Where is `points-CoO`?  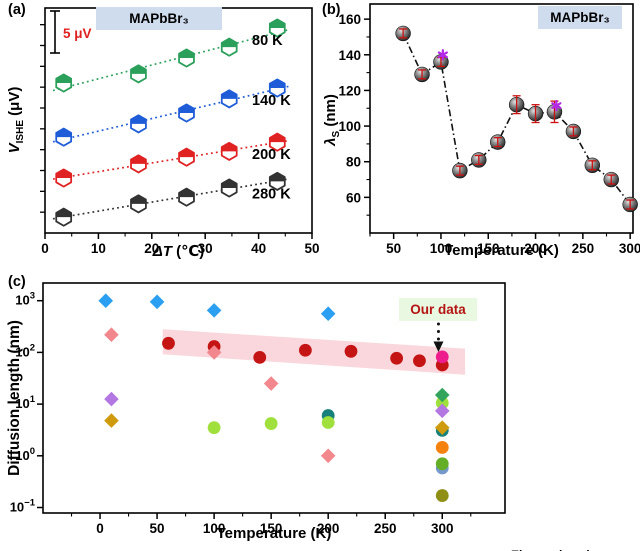 points-CoO is located at coordinates (385, 423).